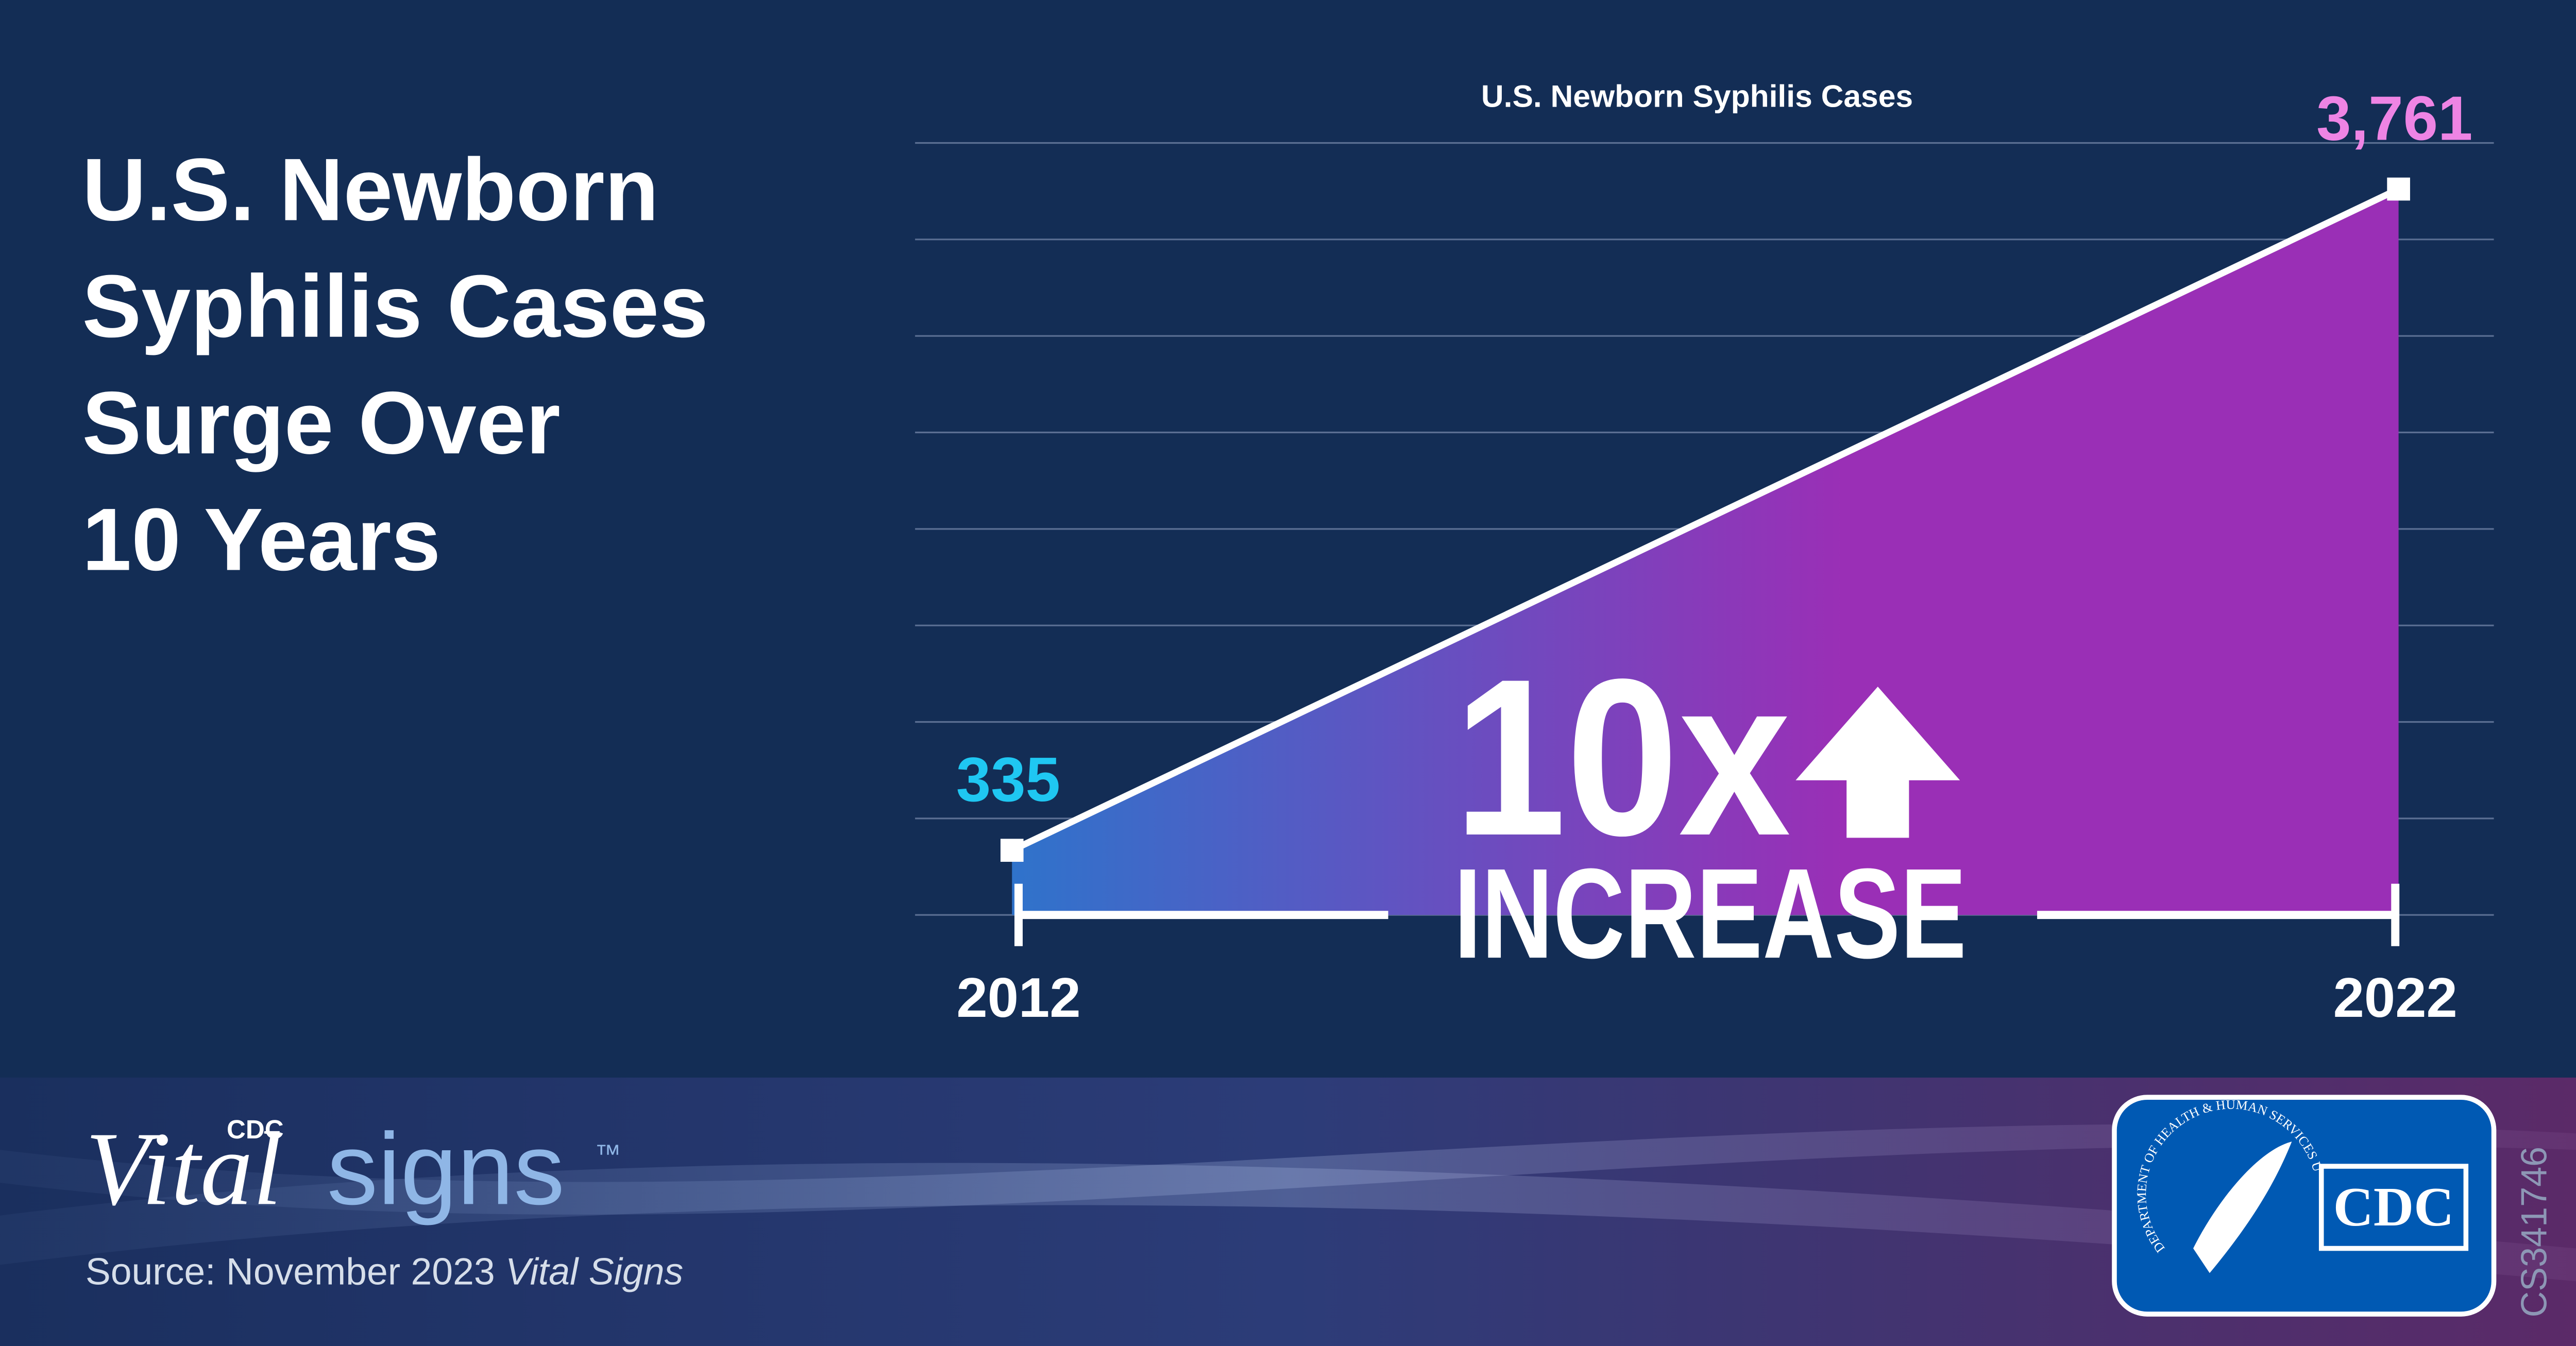 Image resolution: width=2576 pixels, height=1346 pixels. I want to click on value-label: 335, so click(1008, 779).